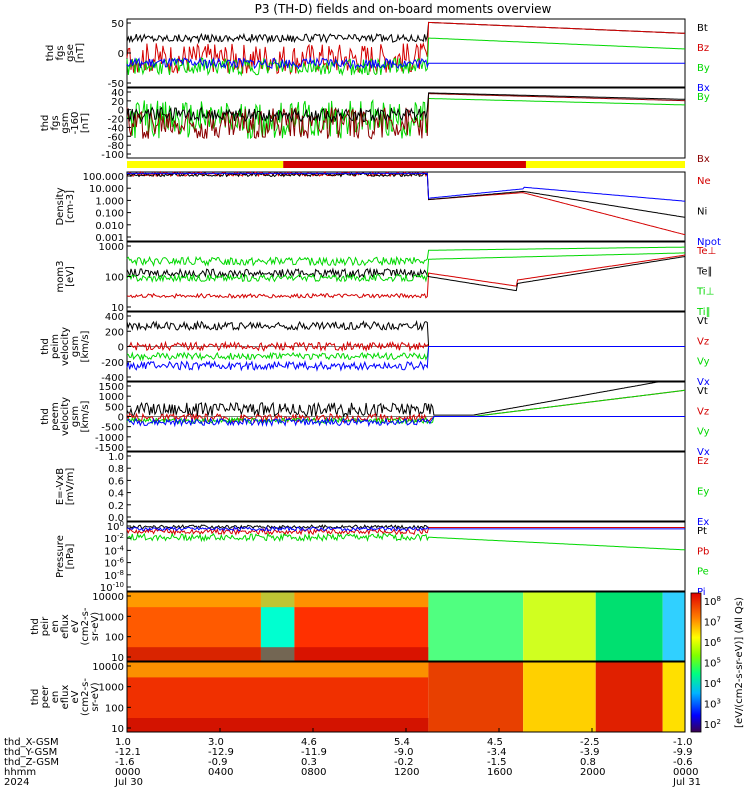 This screenshot has height=800, width=750. Describe the element at coordinates (709, 242) in the screenshot. I see `legend-Npot: Npot` at that location.